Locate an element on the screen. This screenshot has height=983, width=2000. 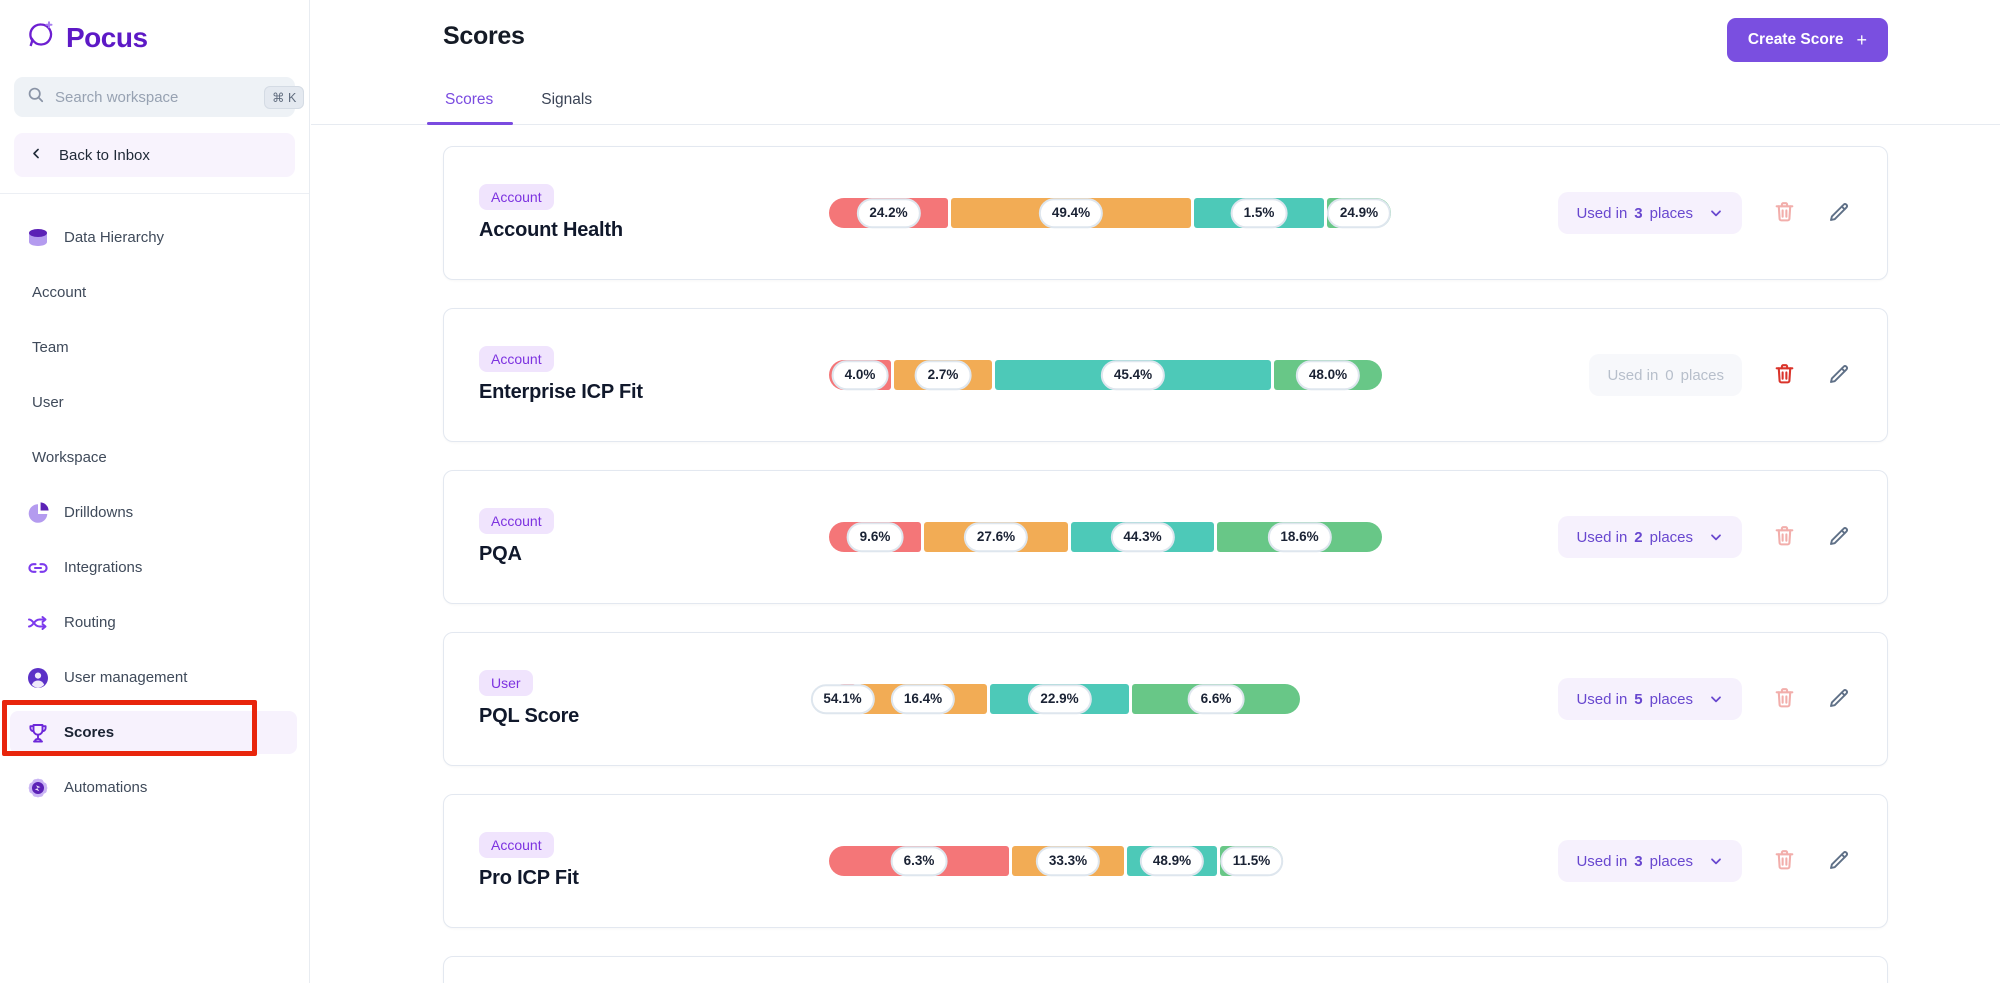
sidebar-item-team: Team is located at coordinates (154, 347).